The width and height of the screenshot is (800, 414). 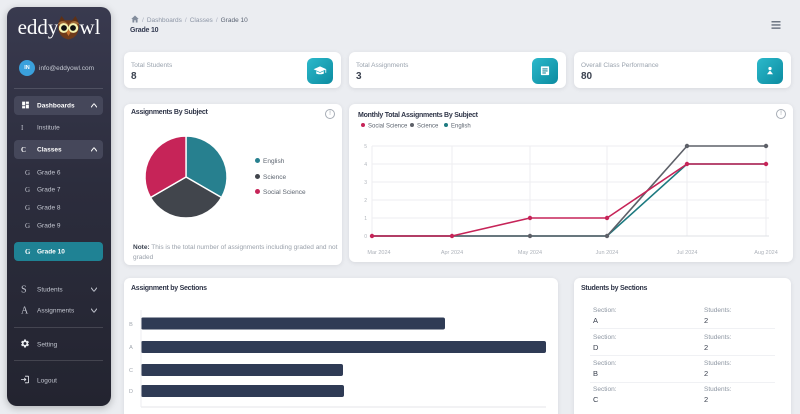 What do you see at coordinates (365, 237) in the screenshot?
I see `svg-text: 0` at bounding box center [365, 237].